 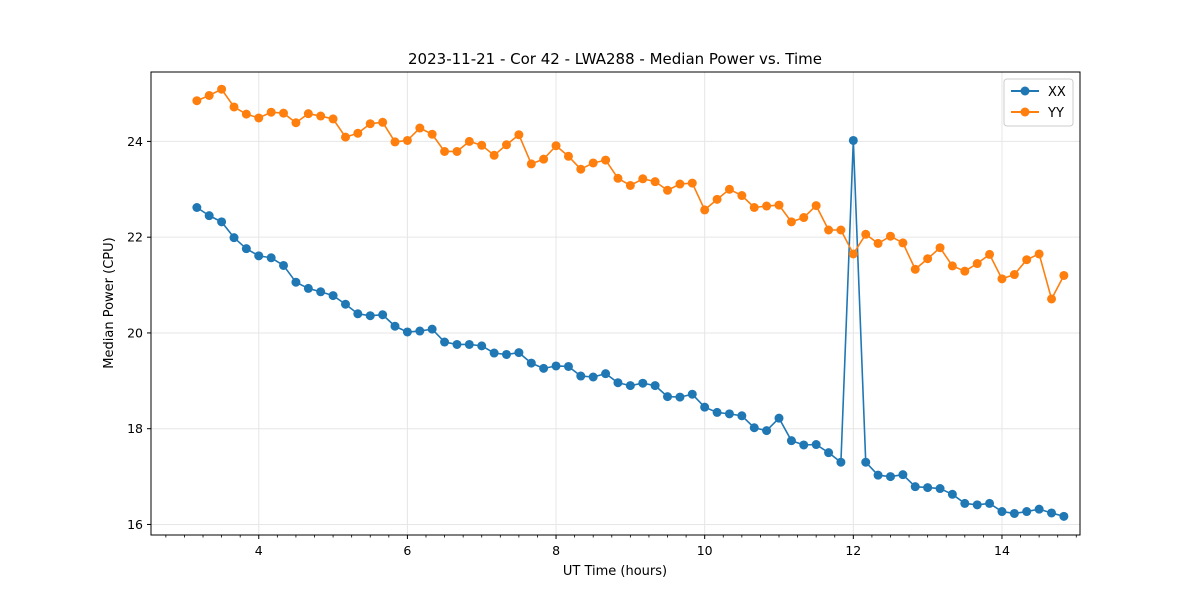 I want to click on x-axis-label: UT Time (hours), so click(x=615, y=571).